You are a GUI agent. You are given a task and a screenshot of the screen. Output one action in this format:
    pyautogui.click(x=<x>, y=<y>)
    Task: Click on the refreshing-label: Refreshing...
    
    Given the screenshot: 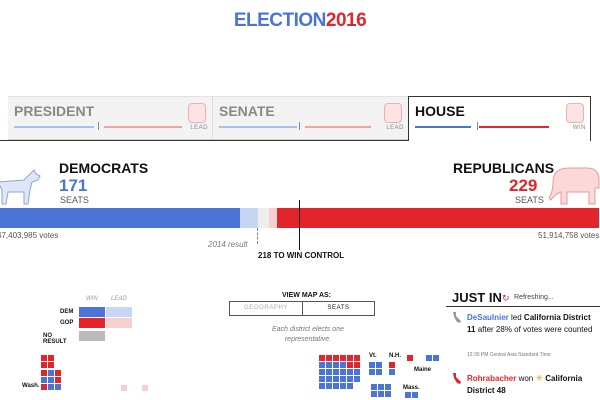 What is the action you would take?
    pyautogui.click(x=534, y=297)
    